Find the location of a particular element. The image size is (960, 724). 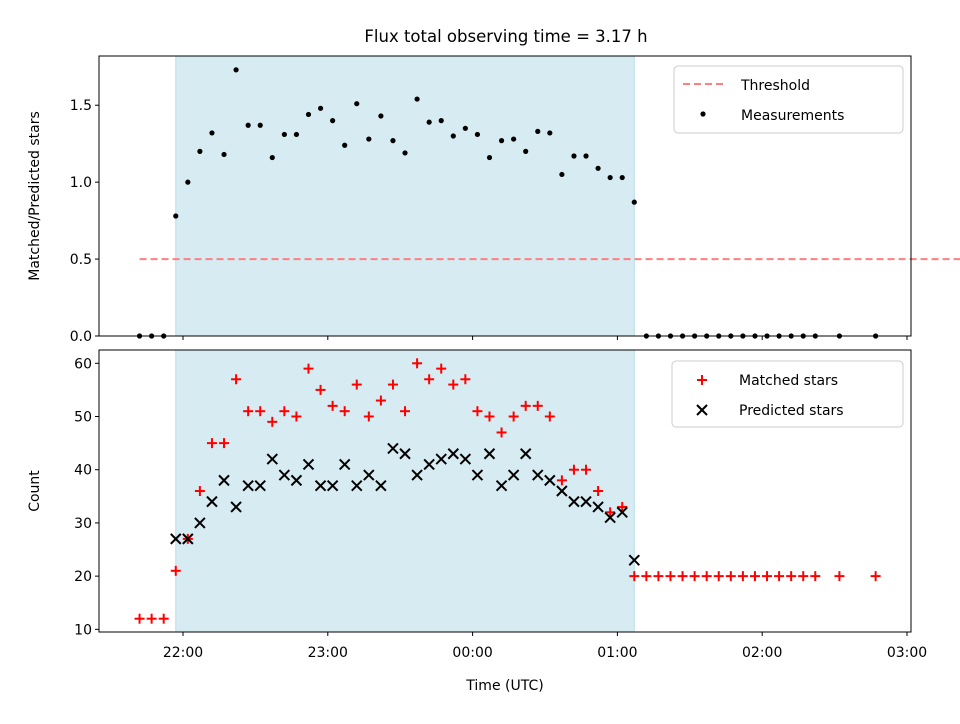

y-tick-label: 10 is located at coordinates (83, 630).